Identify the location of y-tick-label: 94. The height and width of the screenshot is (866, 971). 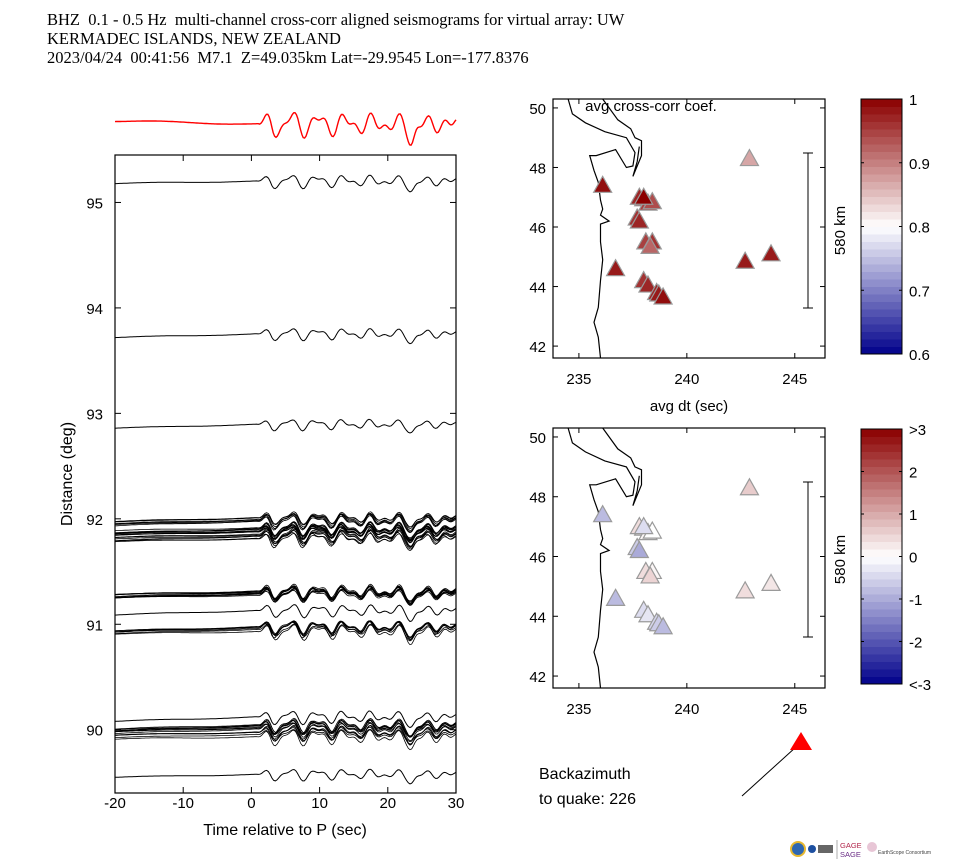
(94, 309).